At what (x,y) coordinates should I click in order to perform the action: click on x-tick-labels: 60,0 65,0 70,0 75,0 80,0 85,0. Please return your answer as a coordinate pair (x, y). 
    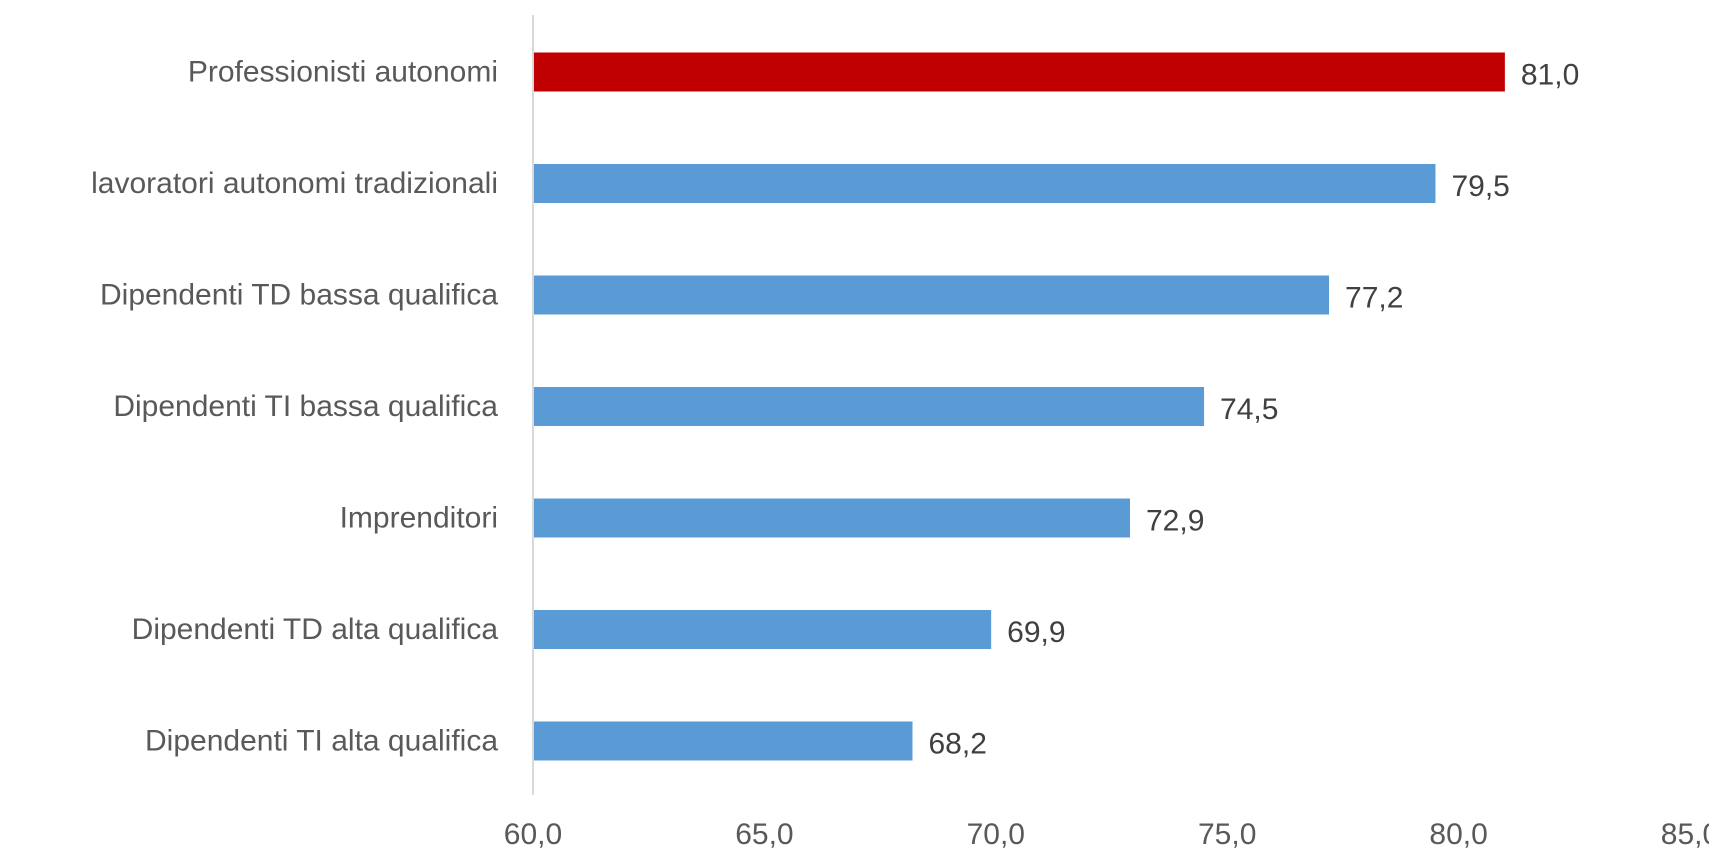
    Looking at the image, I should click on (1106, 834).